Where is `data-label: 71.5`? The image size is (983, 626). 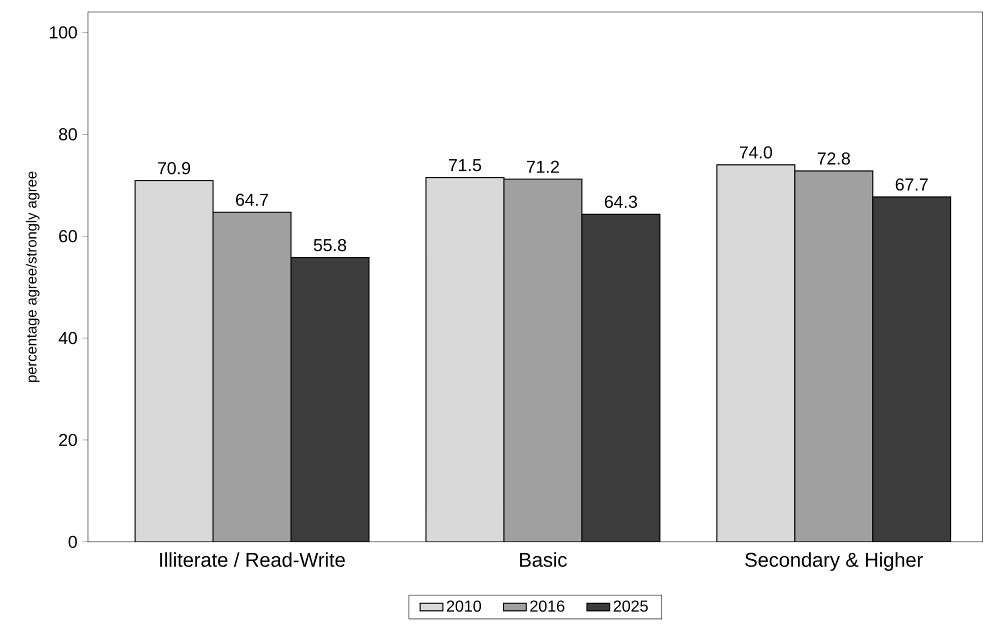
data-label: 71.5 is located at coordinates (465, 165).